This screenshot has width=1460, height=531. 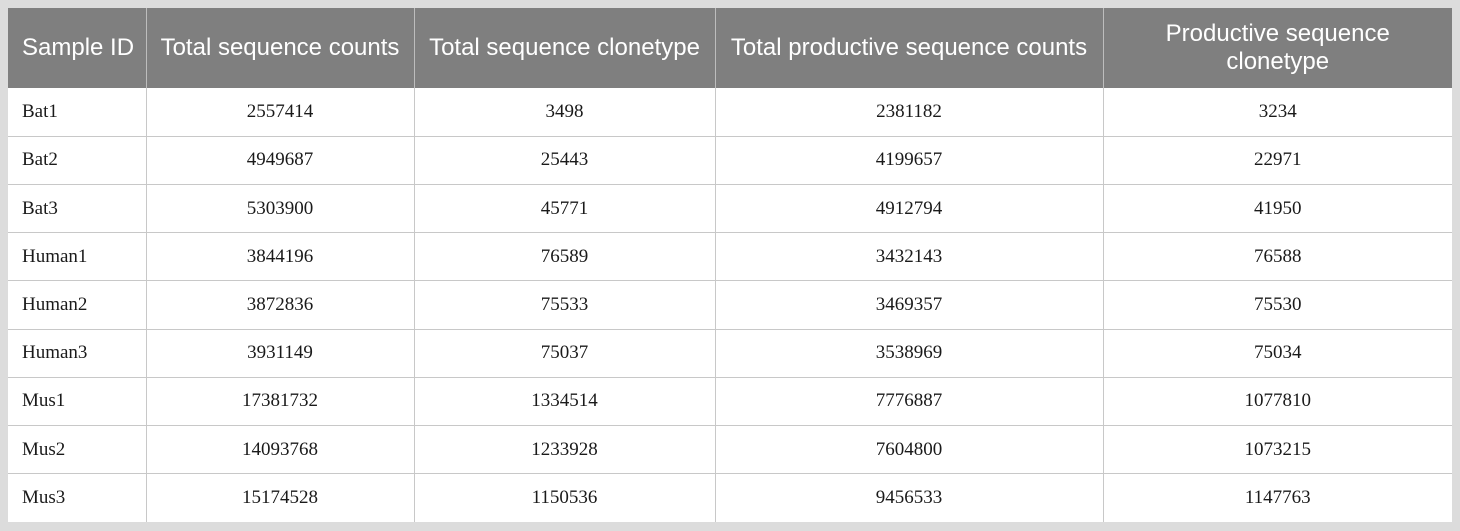 What do you see at coordinates (565, 112) in the screenshot?
I see `cell-total-sequence-clonetype: 3498` at bounding box center [565, 112].